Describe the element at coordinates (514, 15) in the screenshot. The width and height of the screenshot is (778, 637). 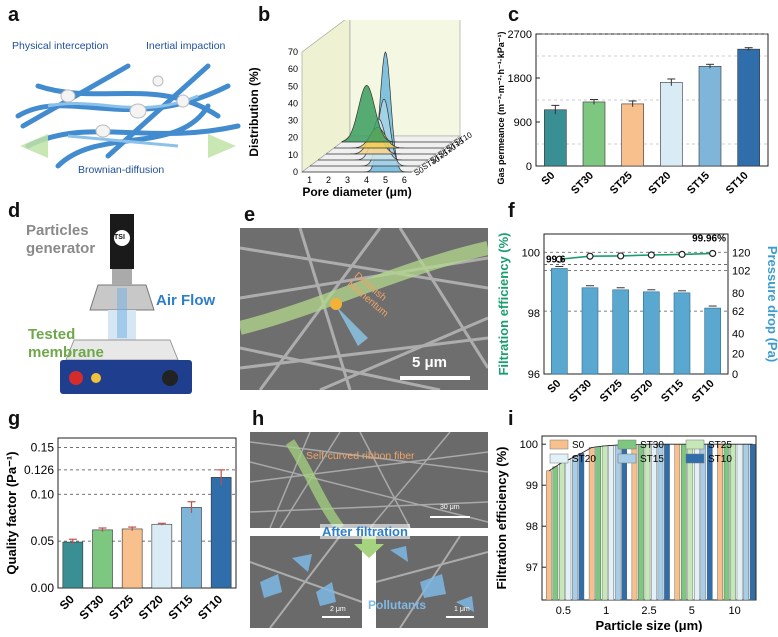
I see `panel-label-c: c` at that location.